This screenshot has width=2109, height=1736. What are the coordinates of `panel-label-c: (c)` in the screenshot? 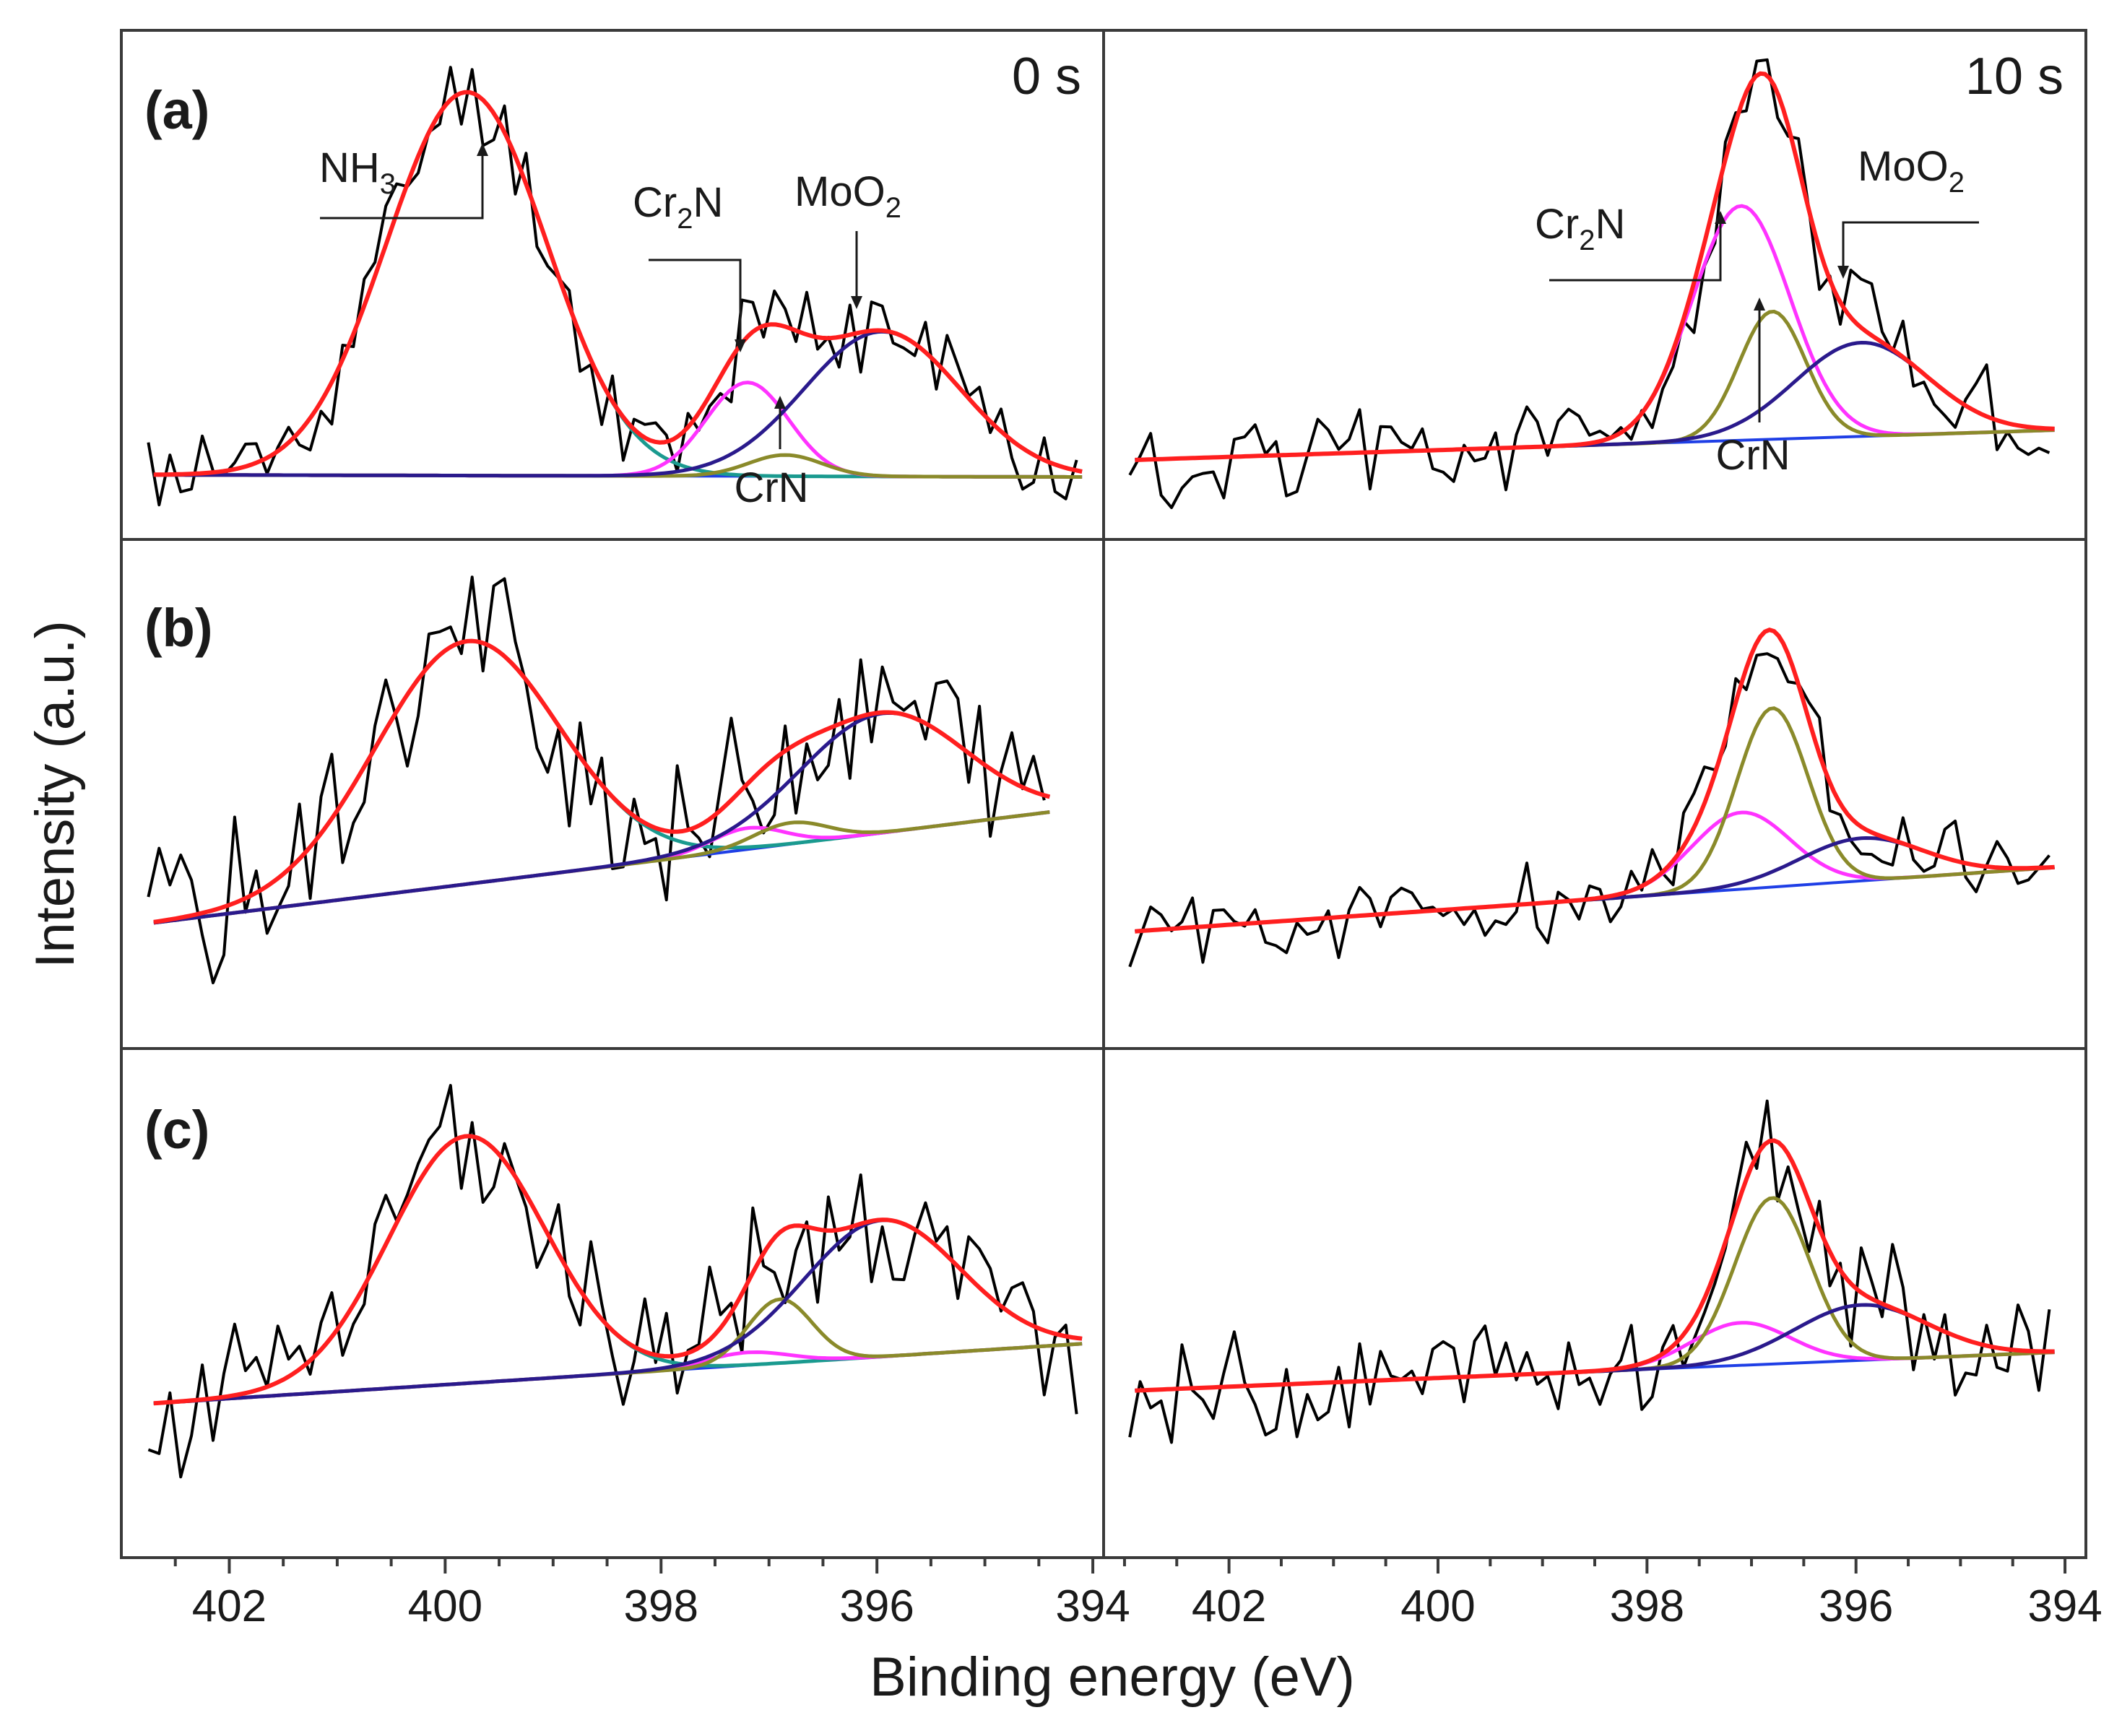 It's located at (176, 1130).